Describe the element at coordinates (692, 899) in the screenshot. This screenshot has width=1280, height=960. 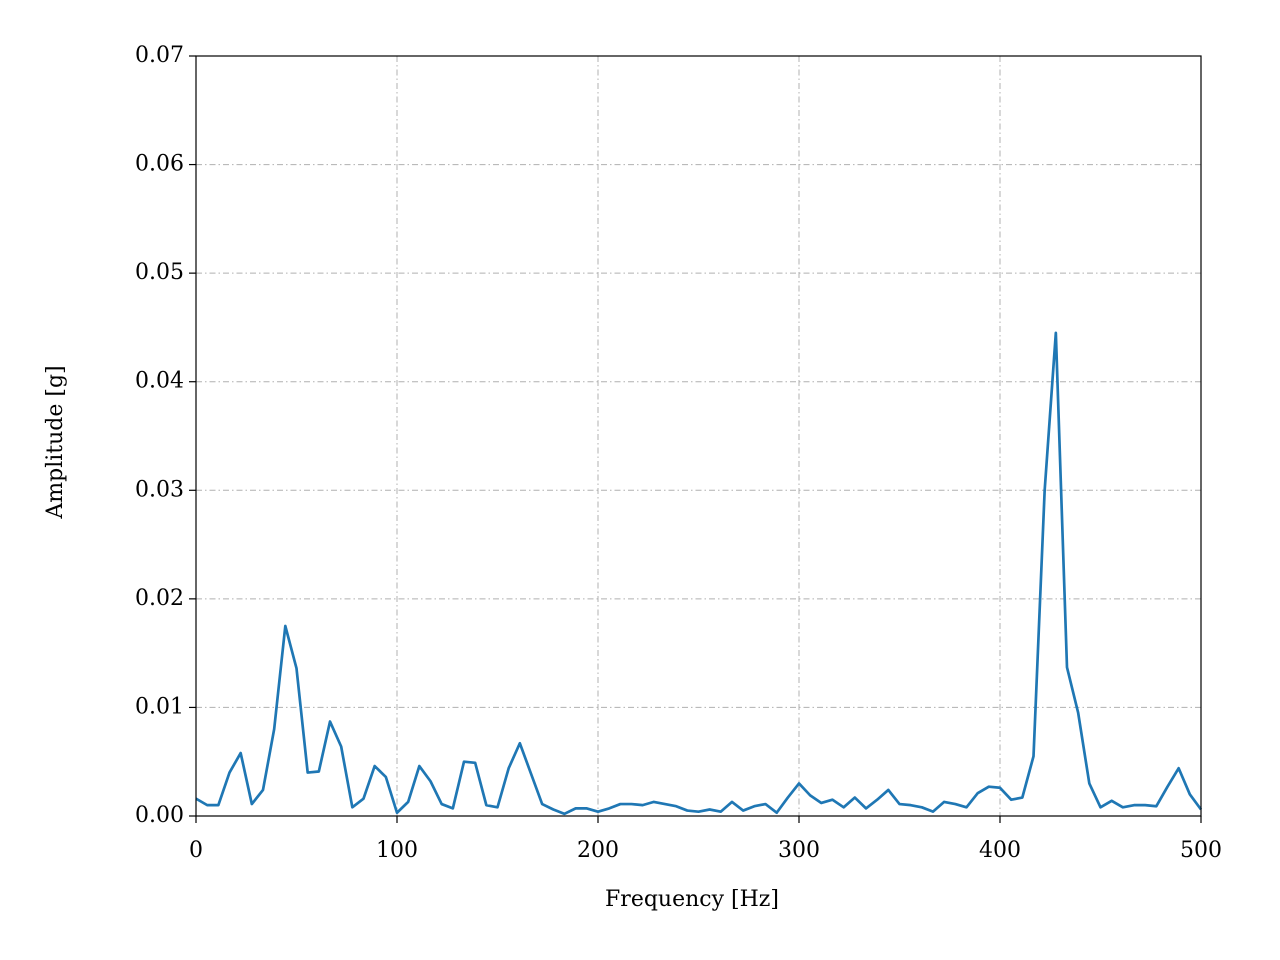
I see `x-axis-label: Frequency [Hz]` at that location.